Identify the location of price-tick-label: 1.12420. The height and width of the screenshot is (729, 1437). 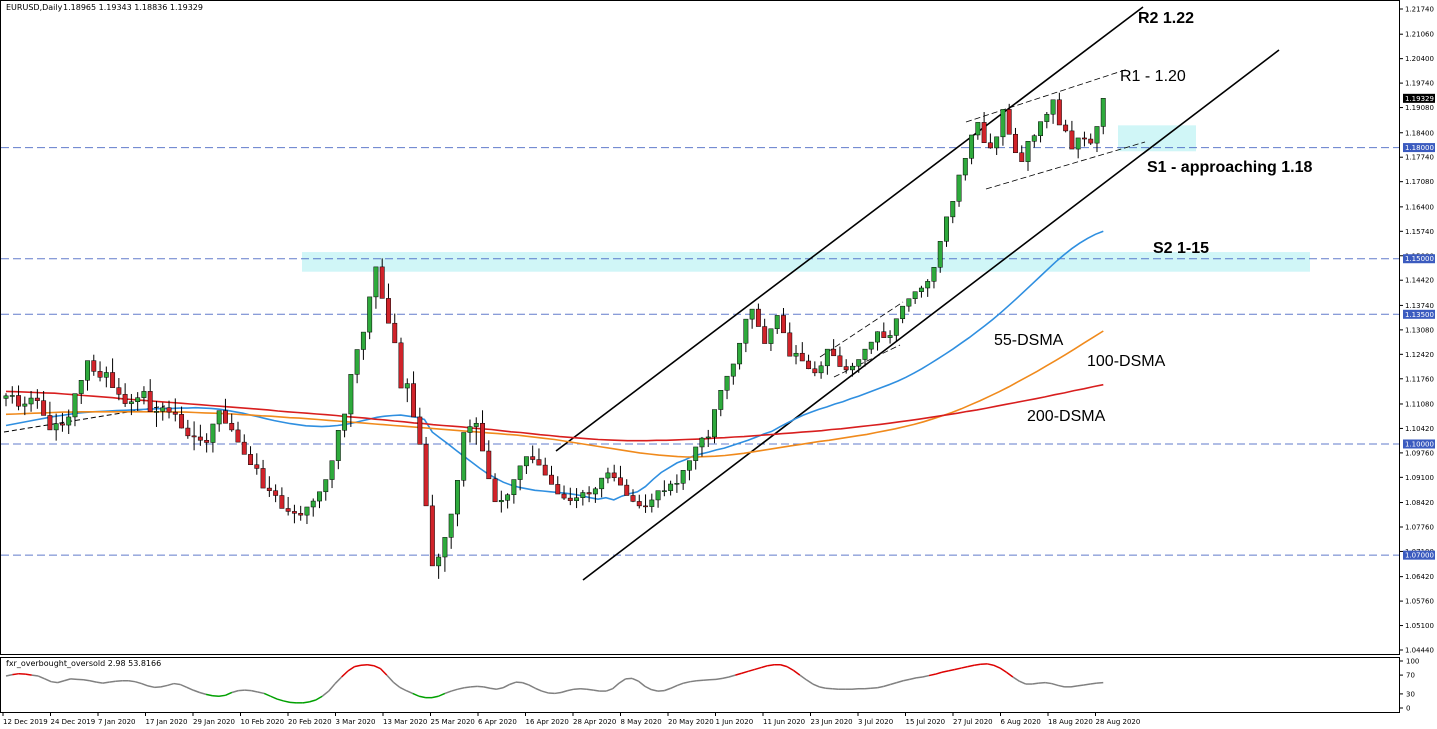
(1419, 355).